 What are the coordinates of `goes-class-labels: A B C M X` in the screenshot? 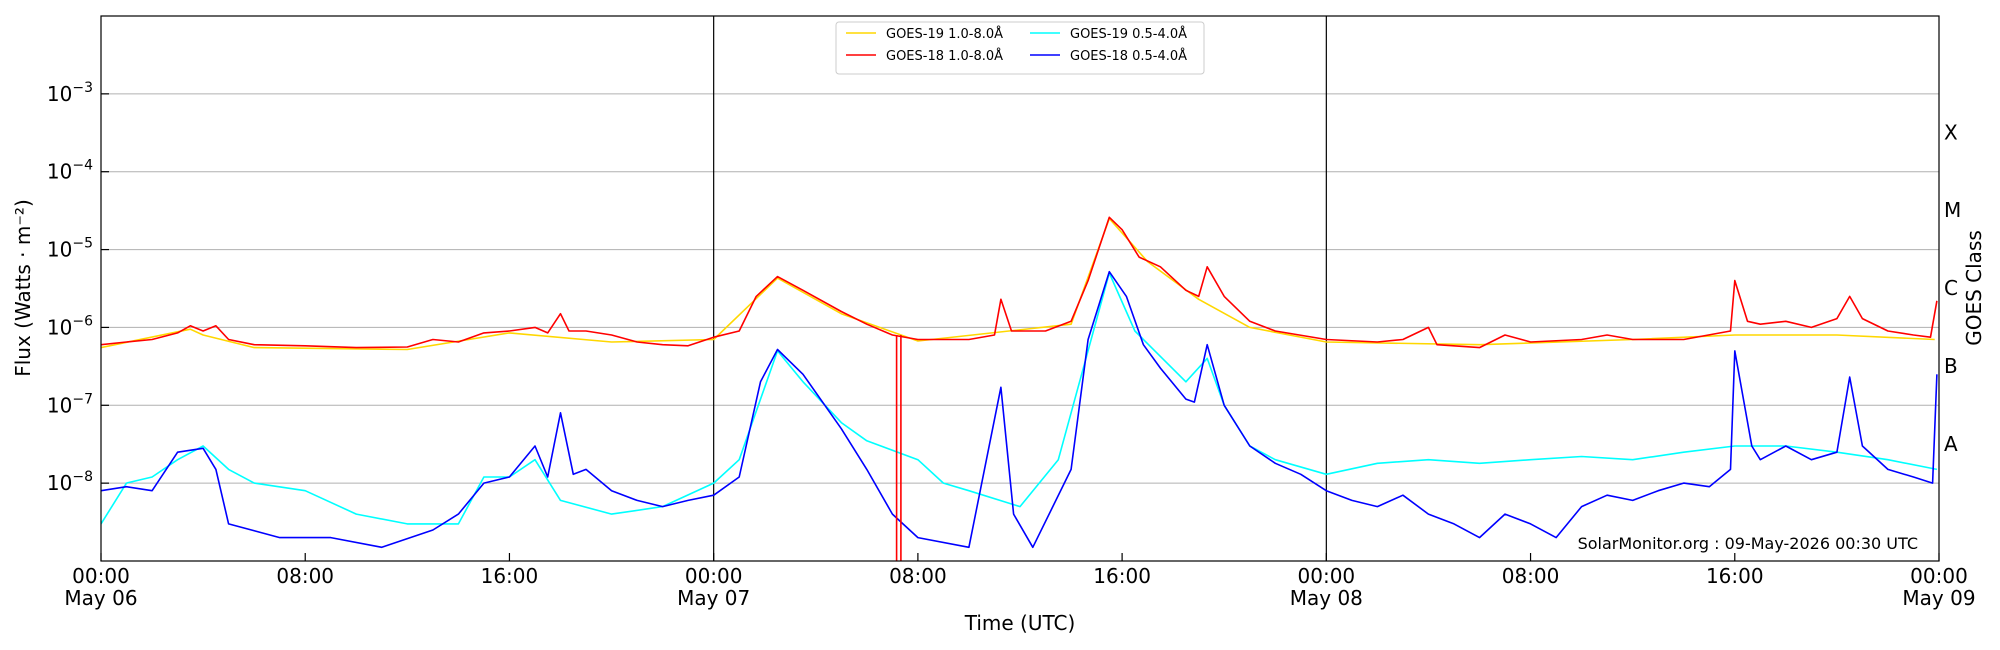 It's located at (1952, 287).